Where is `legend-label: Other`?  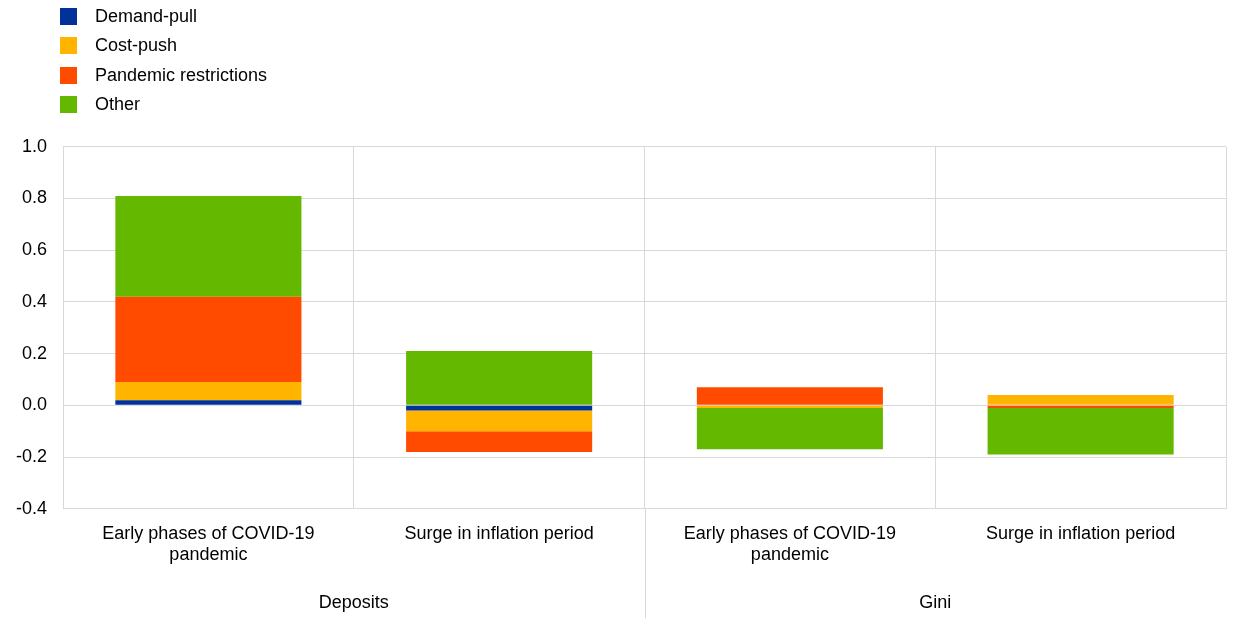 legend-label: Other is located at coordinates (118, 105).